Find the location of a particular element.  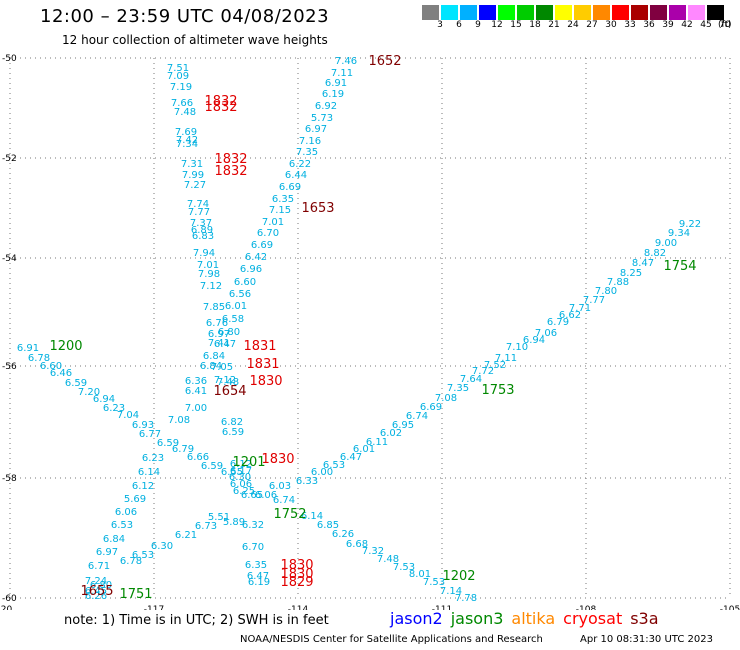

legend-label: 36 is located at coordinates (649, 25).